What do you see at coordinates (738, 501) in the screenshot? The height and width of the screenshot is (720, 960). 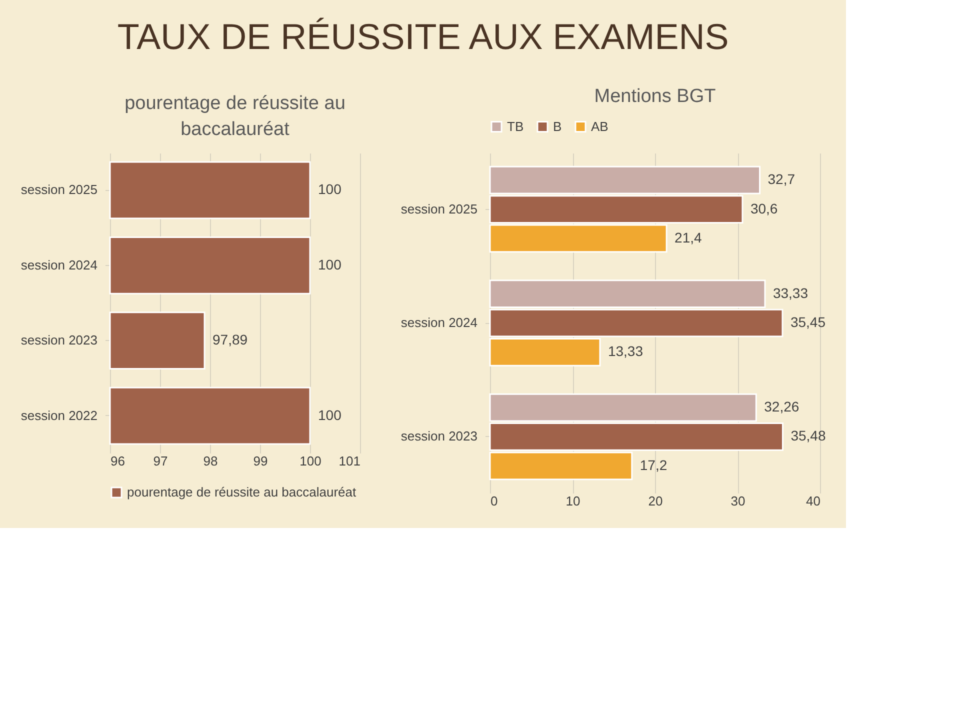 I see `x-tick-label: 30` at bounding box center [738, 501].